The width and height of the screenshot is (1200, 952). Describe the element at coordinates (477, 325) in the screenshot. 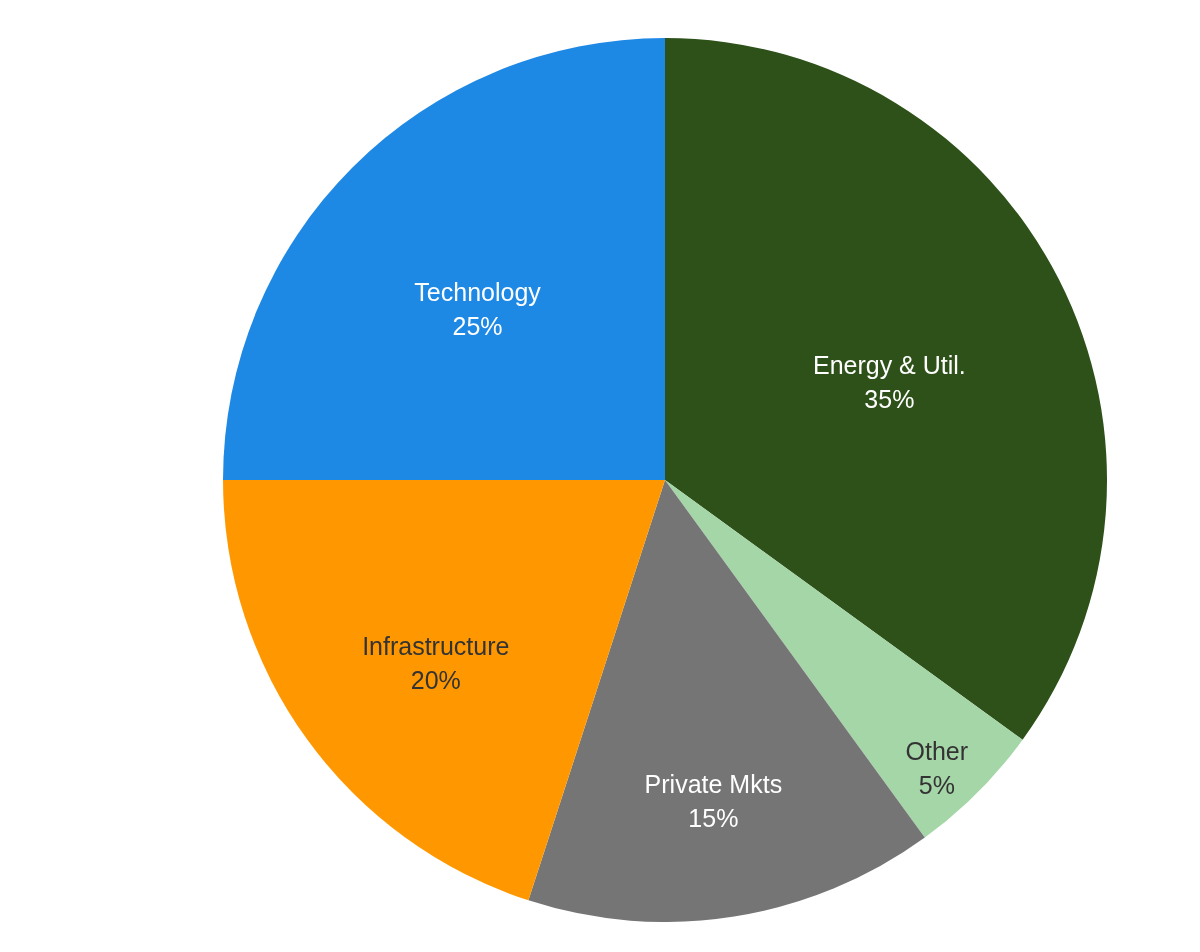

I see `data-label: 25%` at that location.